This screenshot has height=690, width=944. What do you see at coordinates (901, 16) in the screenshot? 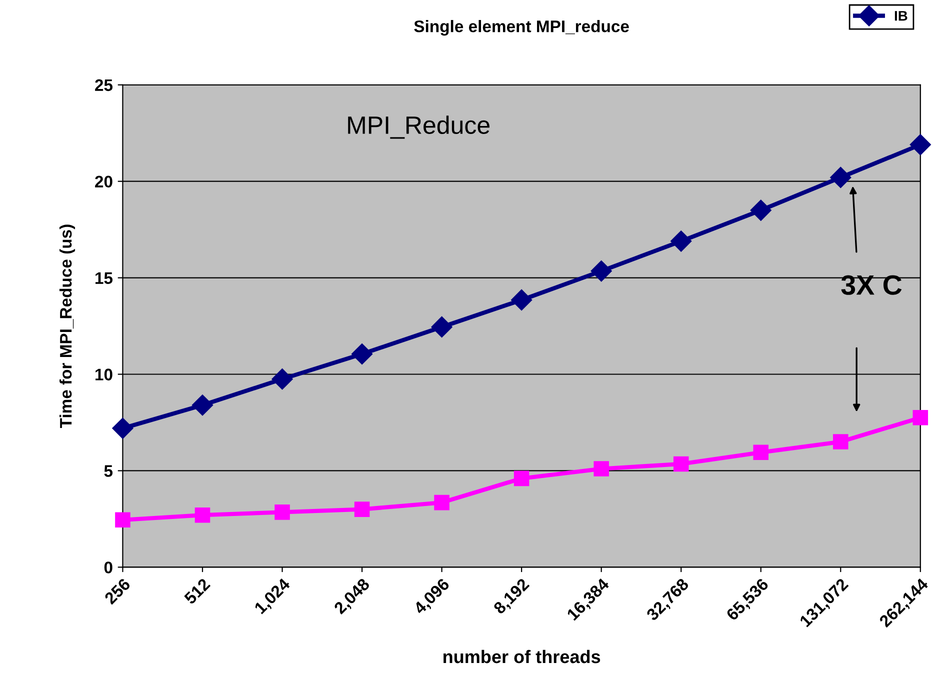
I see `legend-label: IB` at bounding box center [901, 16].